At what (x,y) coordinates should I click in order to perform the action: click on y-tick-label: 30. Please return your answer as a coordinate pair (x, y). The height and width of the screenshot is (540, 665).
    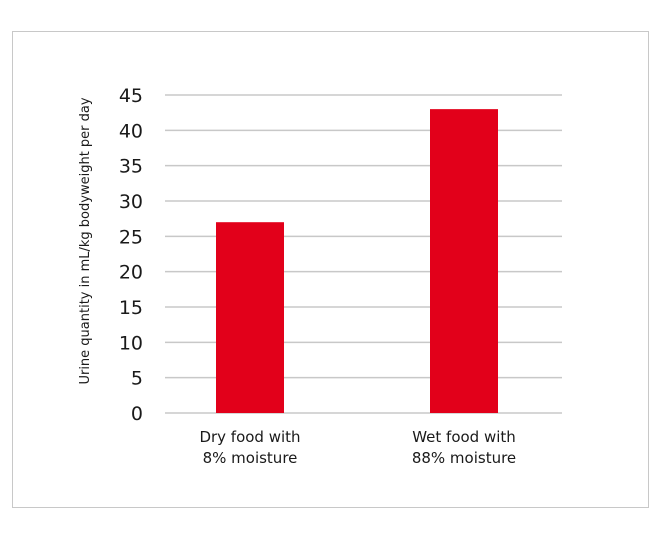
    Looking at the image, I should click on (131, 202).